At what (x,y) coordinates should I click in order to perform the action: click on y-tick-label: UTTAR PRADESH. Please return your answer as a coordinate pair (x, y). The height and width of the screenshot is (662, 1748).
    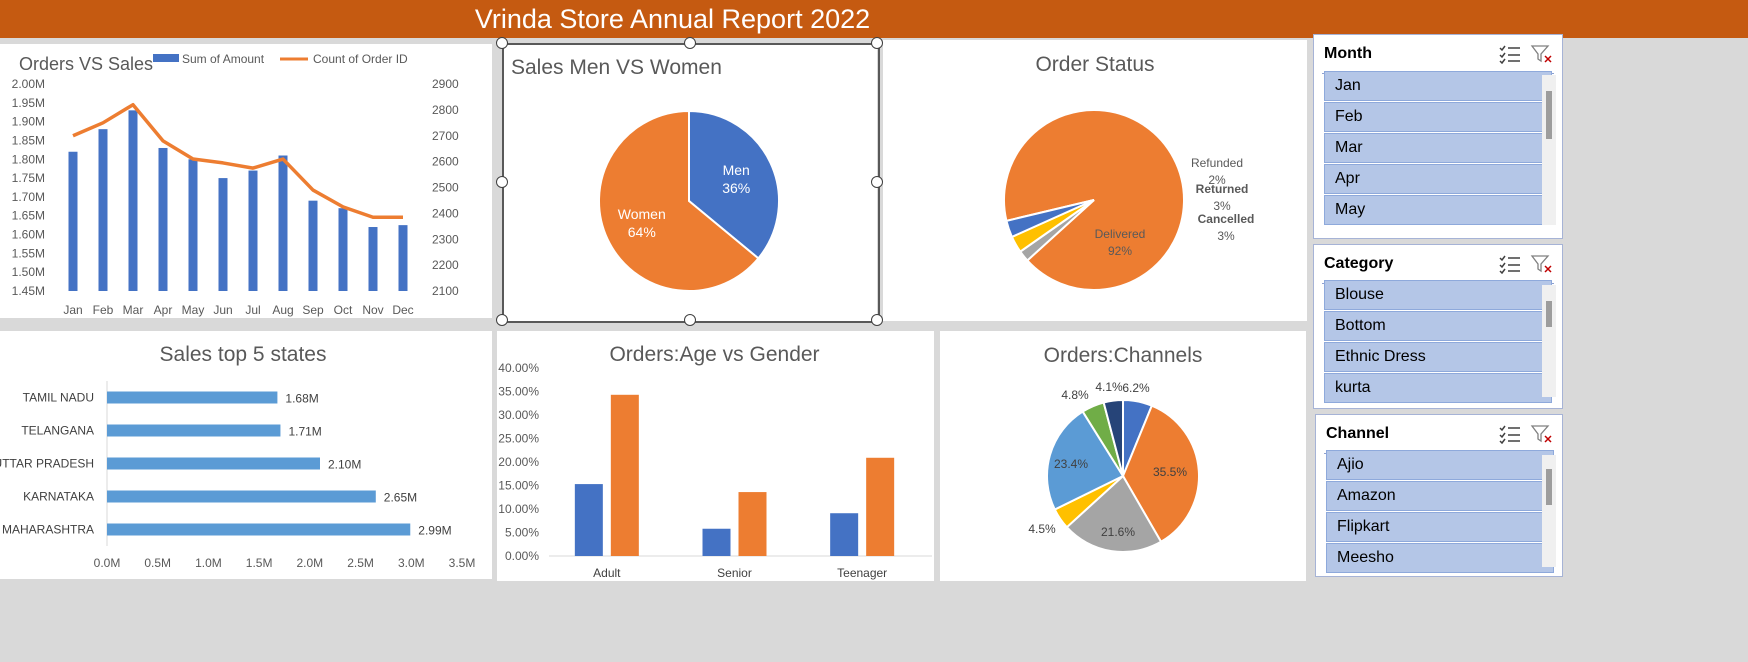
    Looking at the image, I should click on (47, 464).